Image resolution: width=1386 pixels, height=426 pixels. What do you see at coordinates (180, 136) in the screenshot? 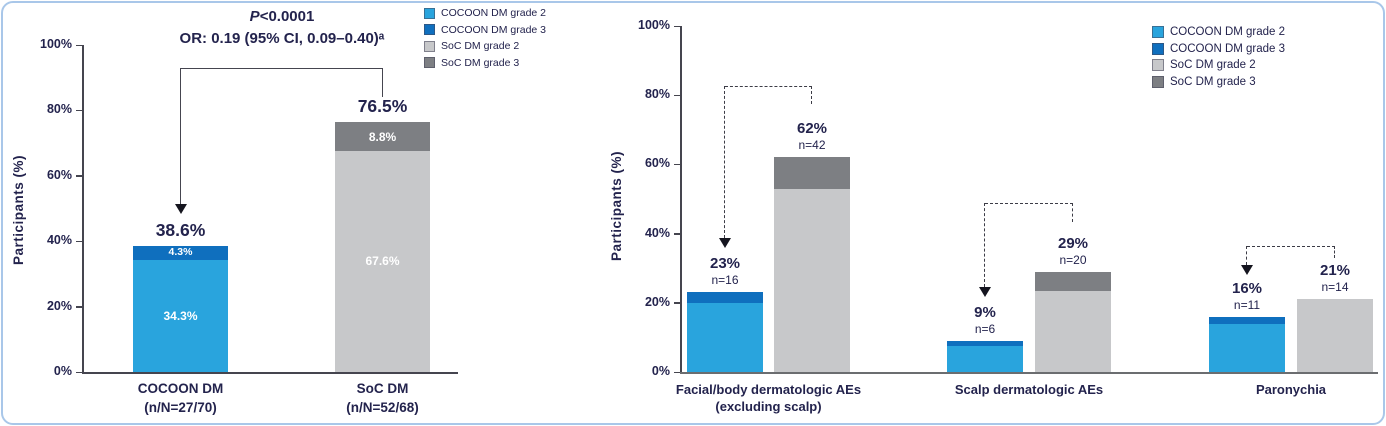
I see `comparison-bracket-left` at bounding box center [180, 136].